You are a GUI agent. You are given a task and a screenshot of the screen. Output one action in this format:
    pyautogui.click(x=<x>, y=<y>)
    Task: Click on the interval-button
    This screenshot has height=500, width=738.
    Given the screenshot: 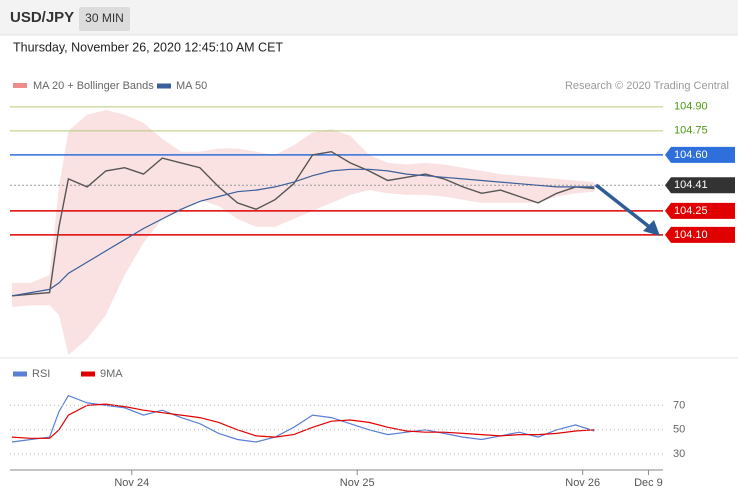 What is the action you would take?
    pyautogui.click(x=104, y=19)
    